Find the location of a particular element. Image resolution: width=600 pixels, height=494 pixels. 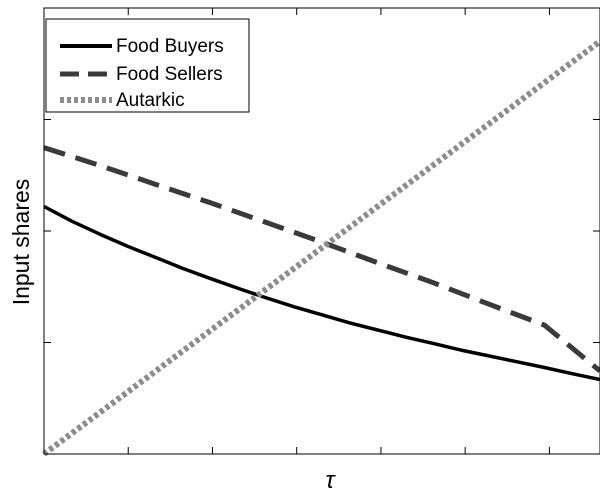

x-axis-title: τ is located at coordinates (331, 480).